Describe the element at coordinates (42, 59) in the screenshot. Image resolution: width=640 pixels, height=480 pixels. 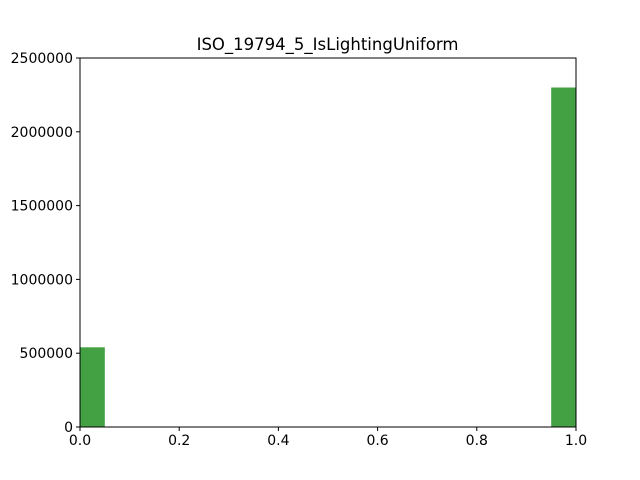
I see `y-tick-label: 2500000` at that location.